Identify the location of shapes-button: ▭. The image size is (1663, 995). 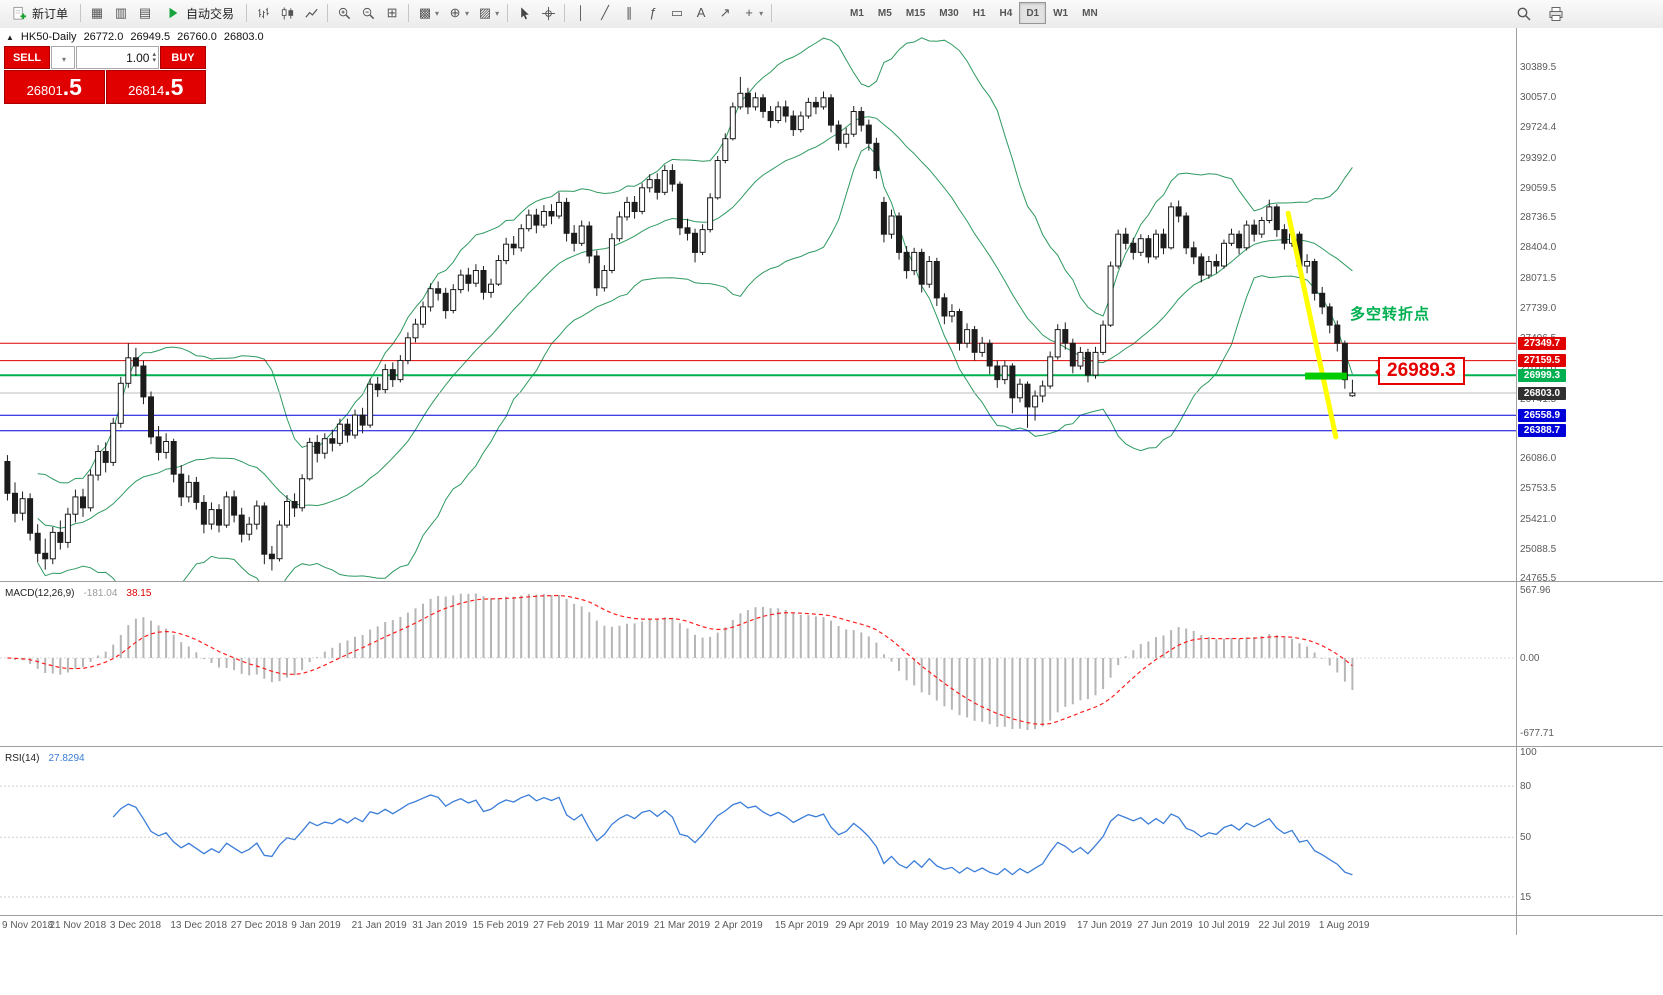
(677, 13).